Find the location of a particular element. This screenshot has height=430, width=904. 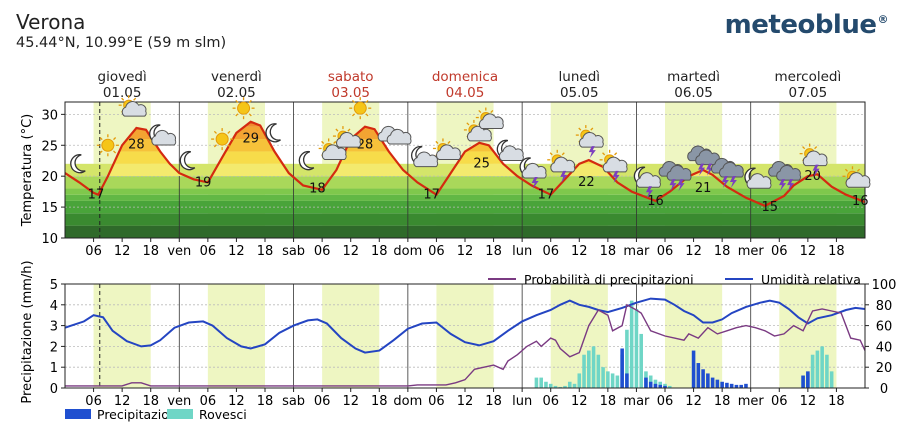

brand-name: meteoblue is located at coordinates (800, 25).